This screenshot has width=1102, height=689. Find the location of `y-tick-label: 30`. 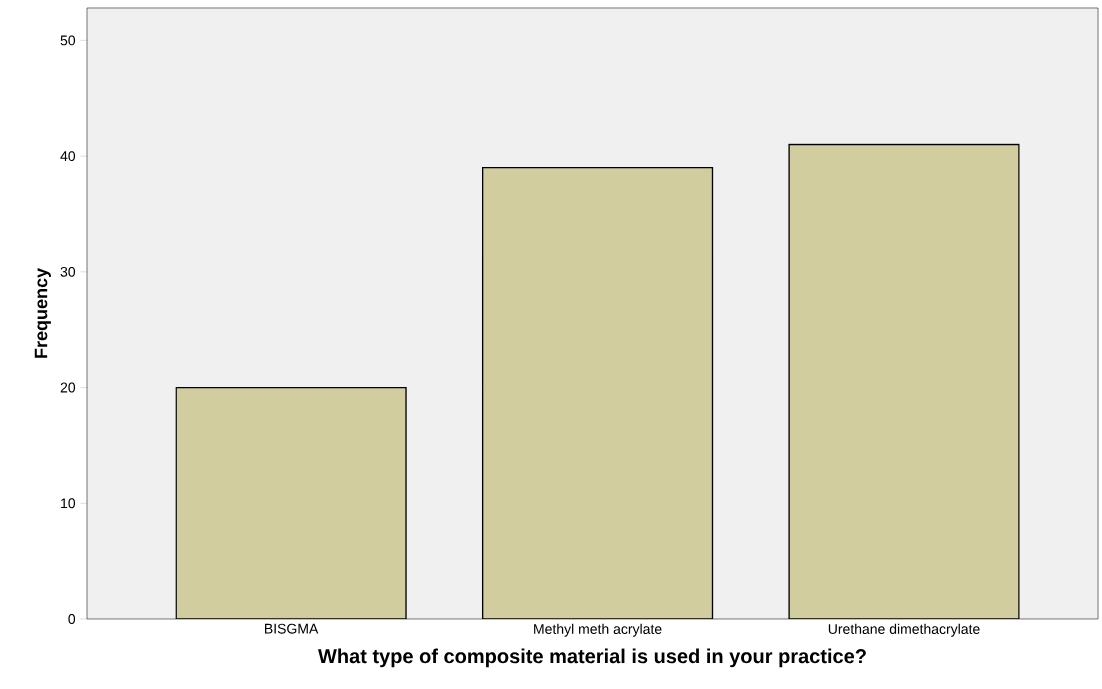

y-tick-label: 30 is located at coordinates (68, 271).